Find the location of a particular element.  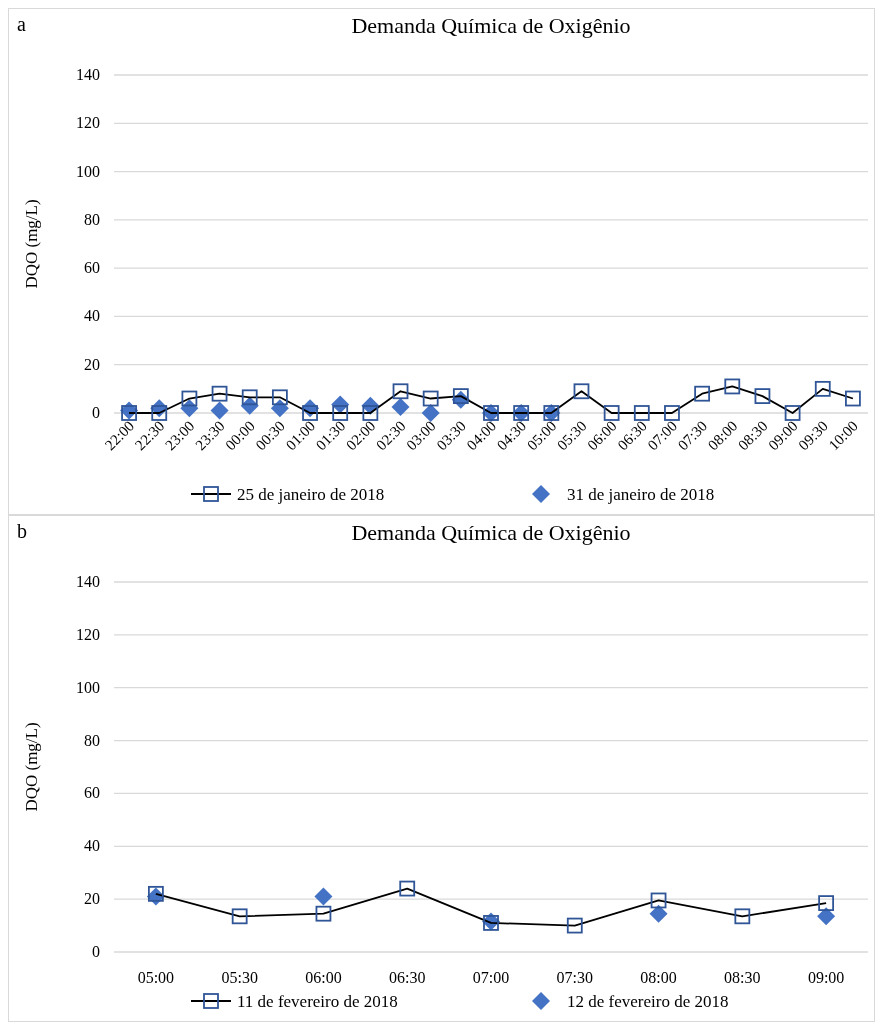

legend-label: 11 de fevereiro de 2018 is located at coordinates (317, 1001).